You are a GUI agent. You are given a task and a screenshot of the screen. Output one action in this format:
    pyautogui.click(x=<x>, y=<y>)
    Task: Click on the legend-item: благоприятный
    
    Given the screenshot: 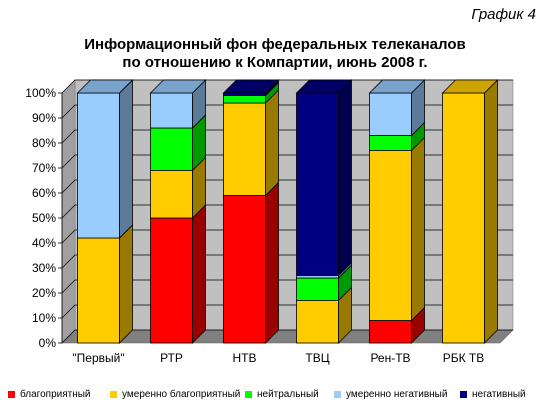 What is the action you would take?
    pyautogui.click(x=49, y=394)
    